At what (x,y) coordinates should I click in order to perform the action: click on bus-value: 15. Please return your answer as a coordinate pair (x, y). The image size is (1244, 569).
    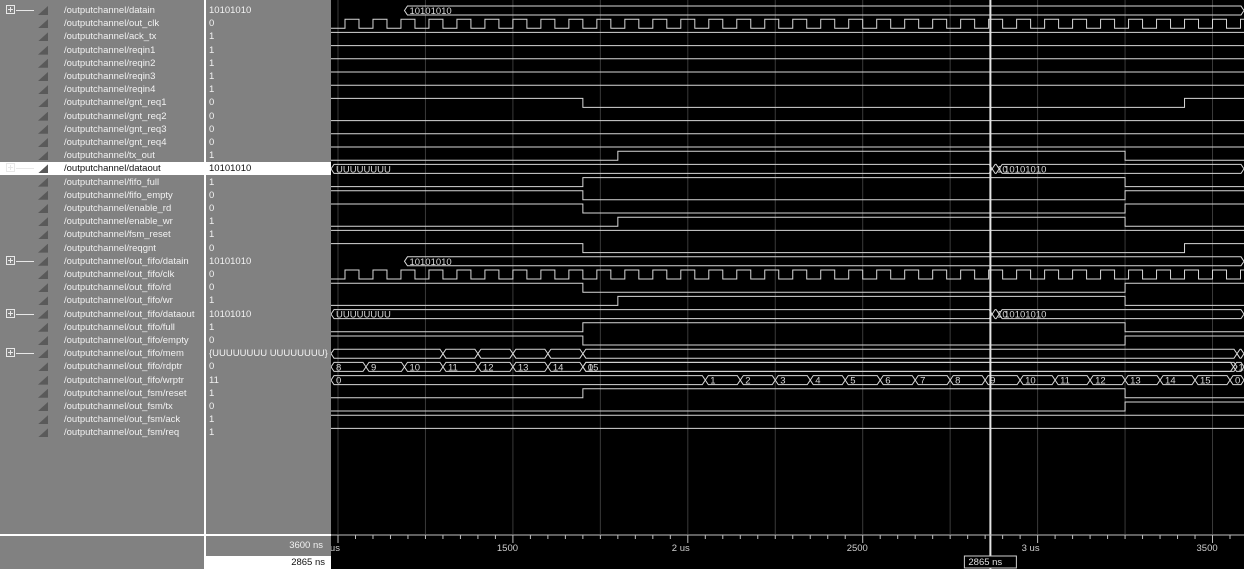
    Looking at the image, I should click on (593, 367).